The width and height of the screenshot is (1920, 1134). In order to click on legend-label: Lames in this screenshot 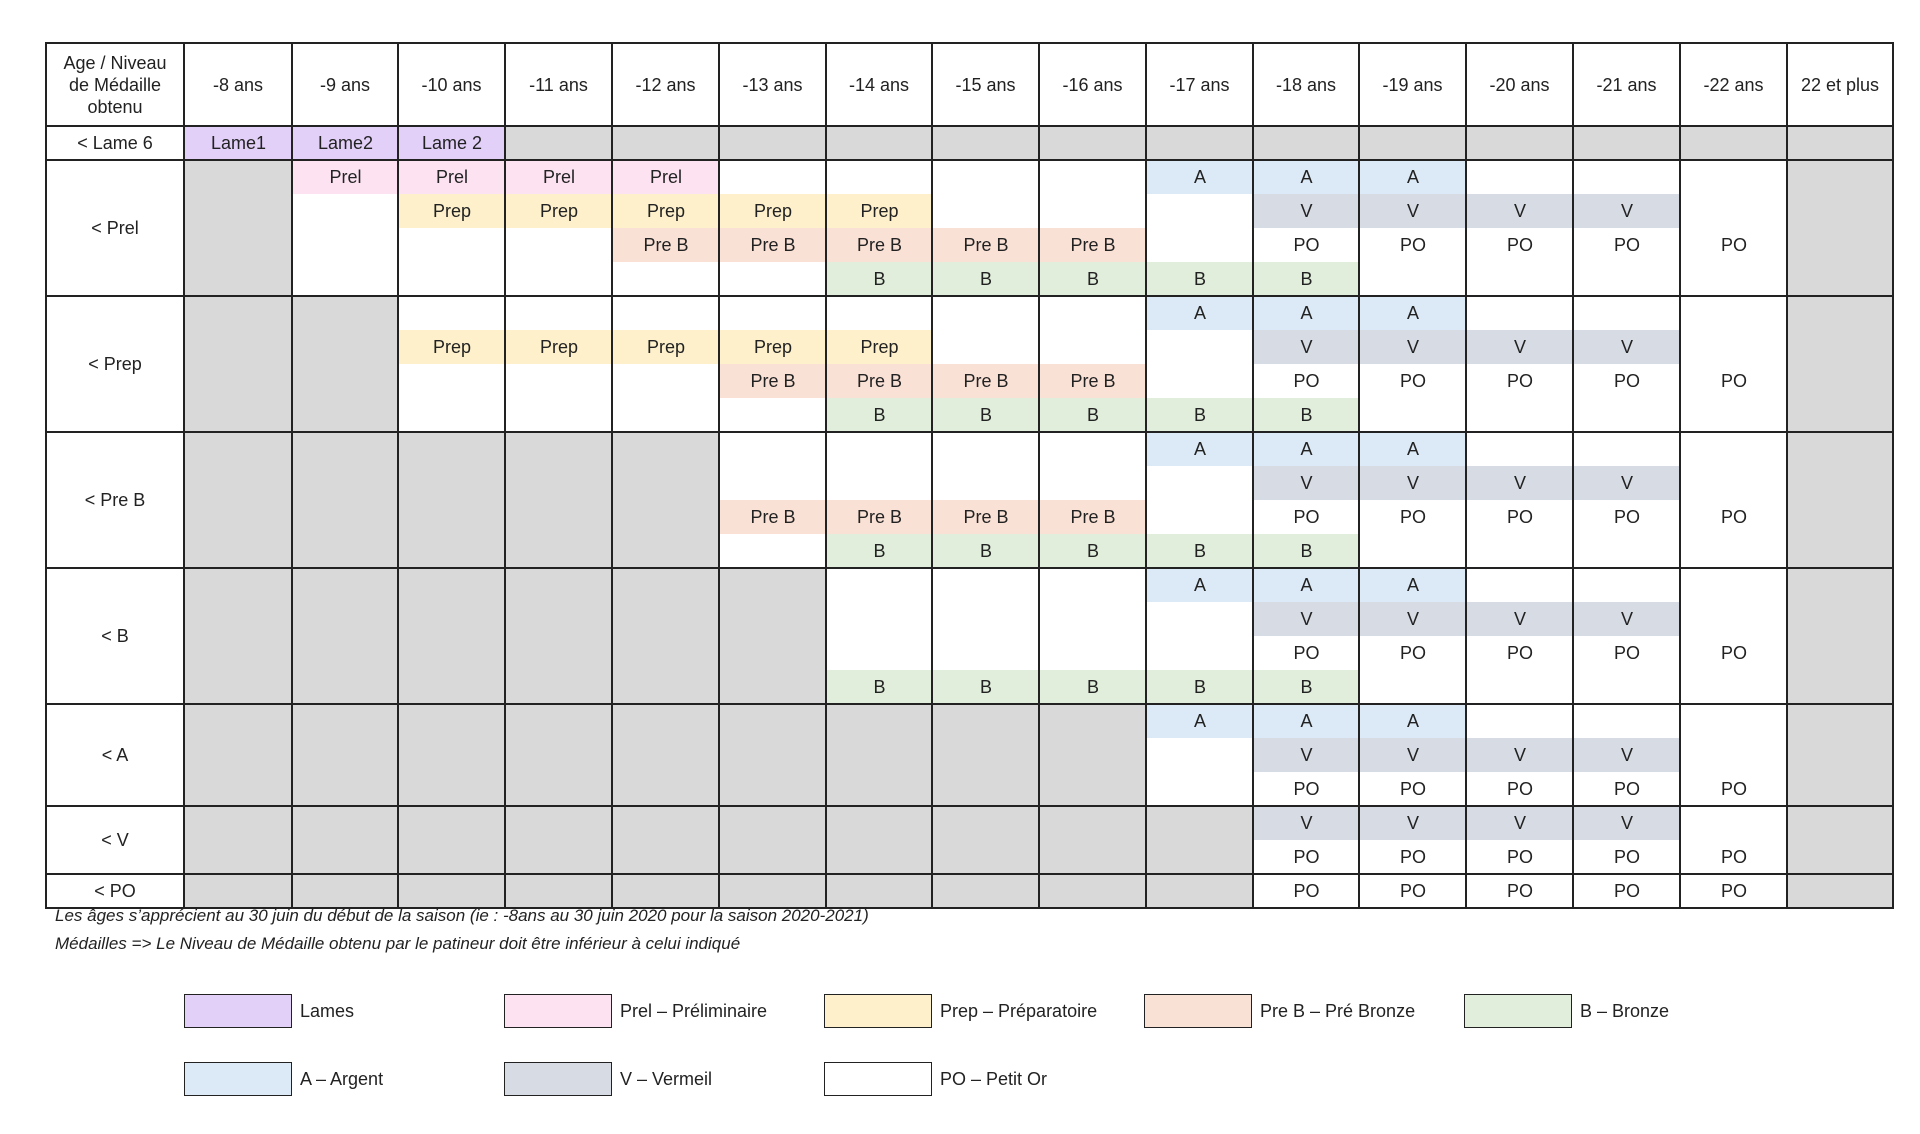, I will do `click(327, 1011)`.